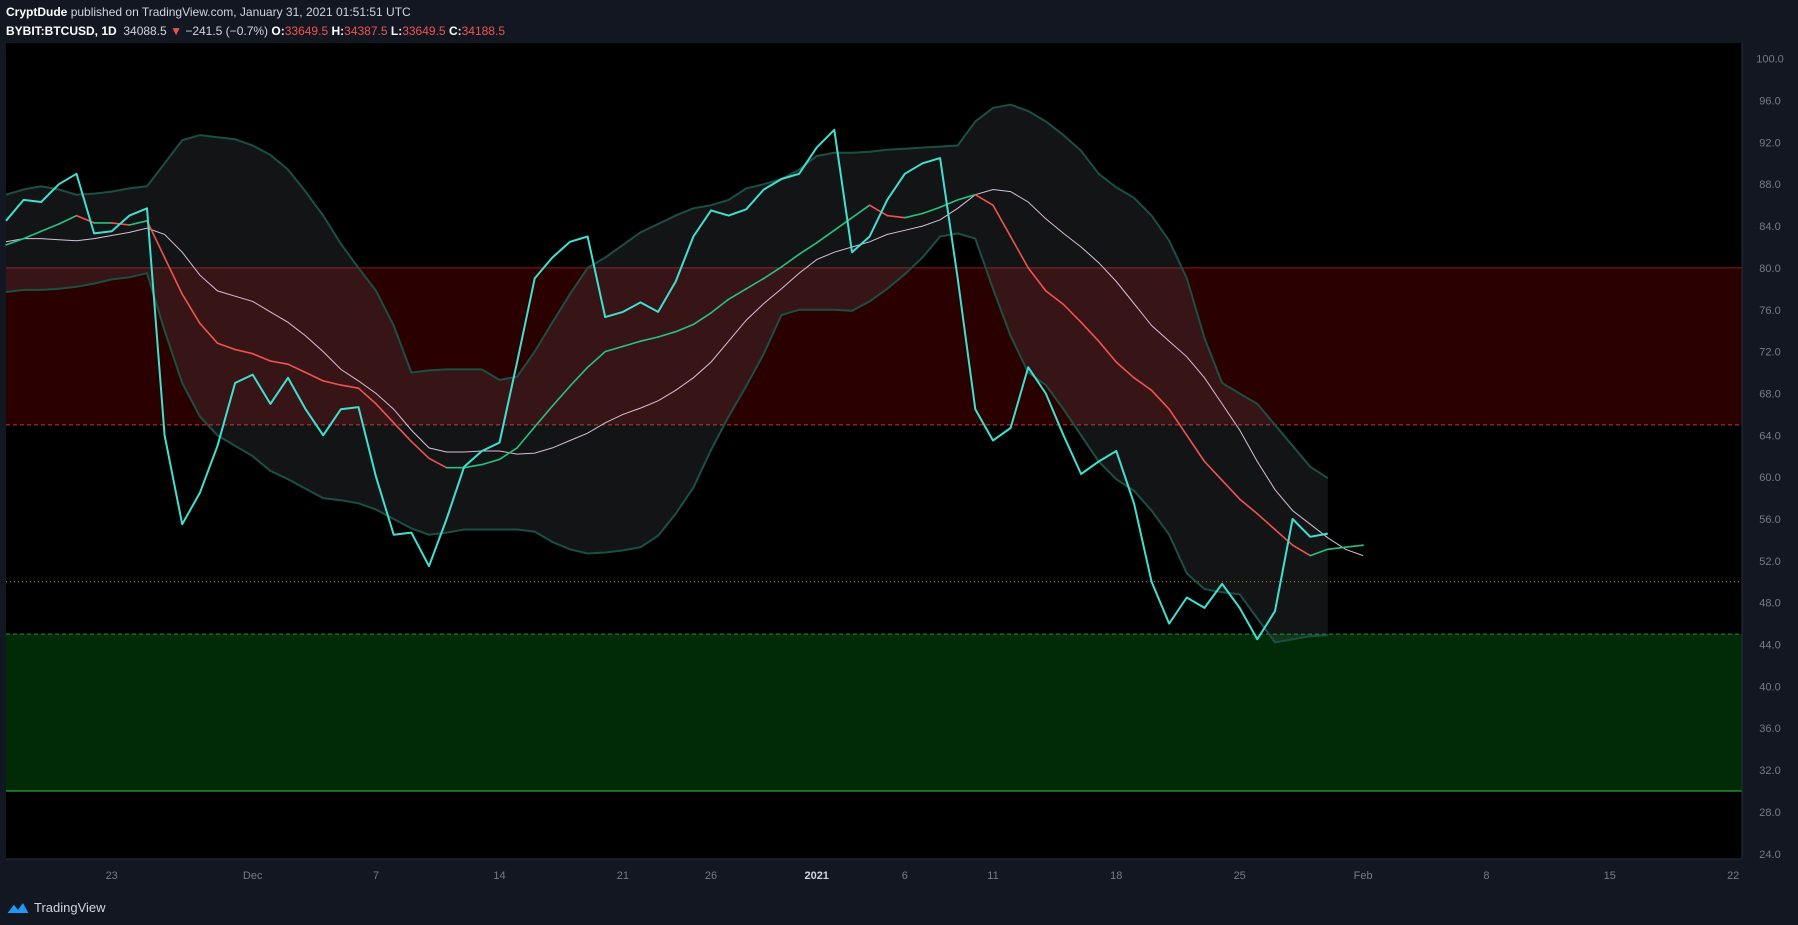 This screenshot has width=1798, height=925. Describe the element at coordinates (1769, 269) in the screenshot. I see `price-tick-label: 80.0` at that location.